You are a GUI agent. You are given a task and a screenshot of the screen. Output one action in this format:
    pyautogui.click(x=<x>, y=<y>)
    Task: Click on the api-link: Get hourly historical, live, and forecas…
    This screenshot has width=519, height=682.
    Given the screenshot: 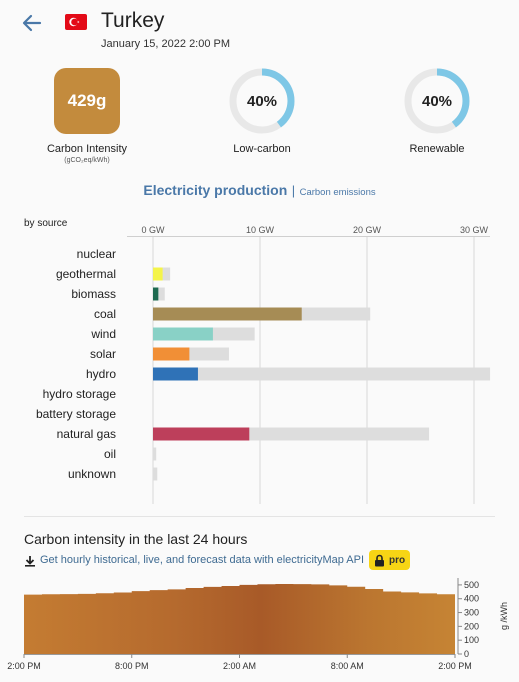 What is the action you would take?
    pyautogui.click(x=202, y=560)
    